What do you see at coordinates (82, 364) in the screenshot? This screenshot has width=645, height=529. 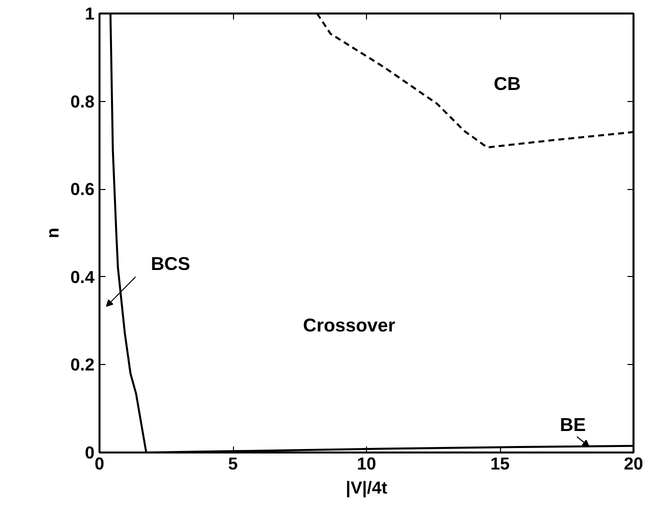 I see `y-tick-label: 0.2` at bounding box center [82, 364].